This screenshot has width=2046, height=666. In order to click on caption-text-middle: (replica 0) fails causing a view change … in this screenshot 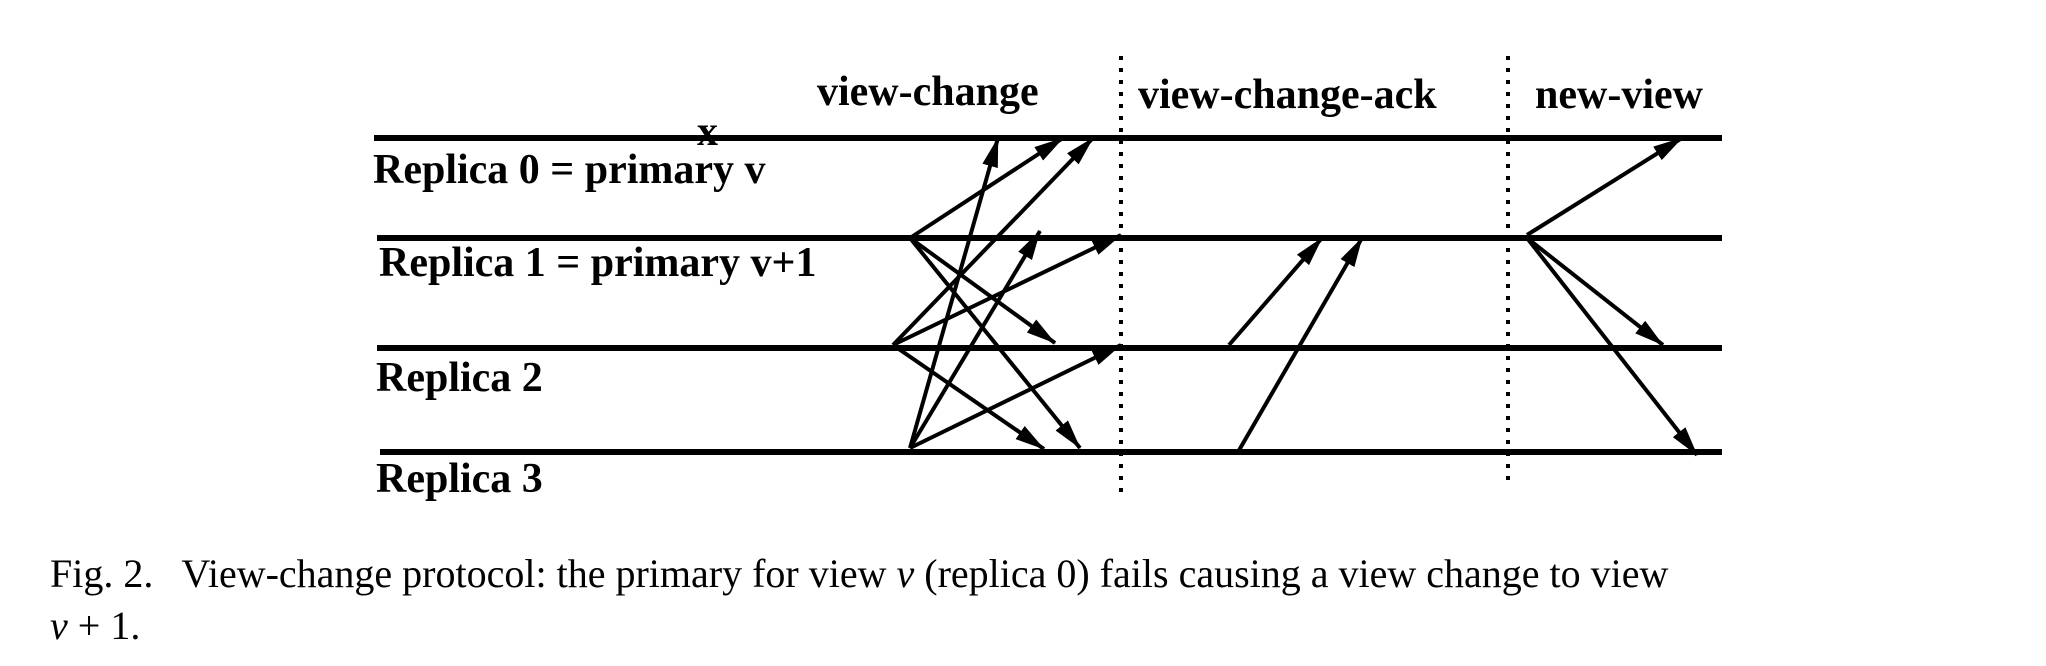, I will do `click(1291, 573)`.